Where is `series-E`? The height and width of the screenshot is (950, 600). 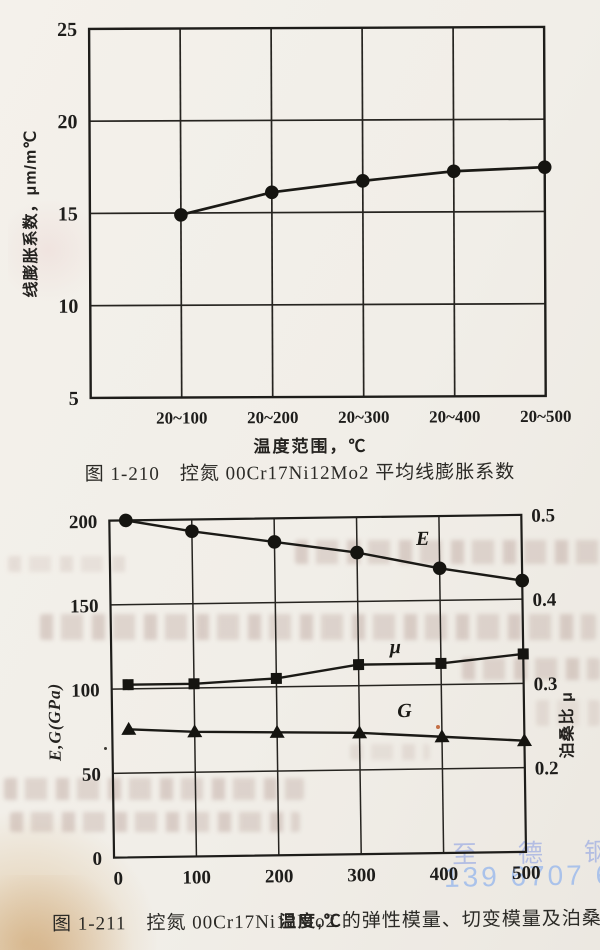
series-E is located at coordinates (324, 550).